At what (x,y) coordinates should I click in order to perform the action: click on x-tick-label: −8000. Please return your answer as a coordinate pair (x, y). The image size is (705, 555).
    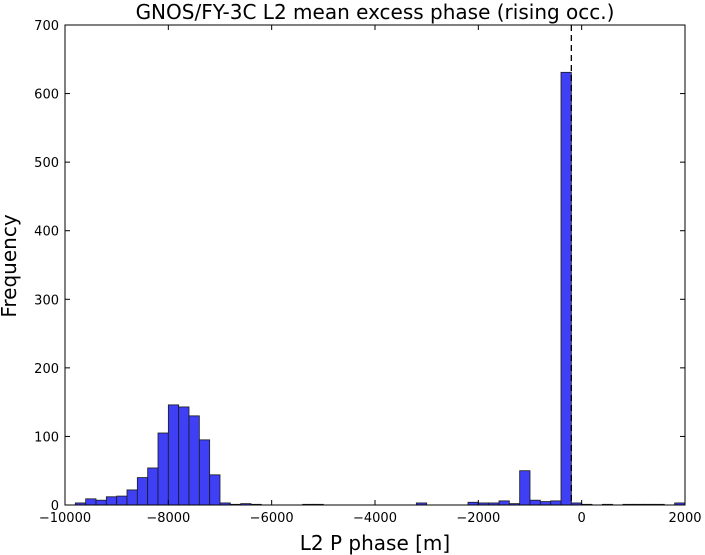
    Looking at the image, I should click on (168, 518).